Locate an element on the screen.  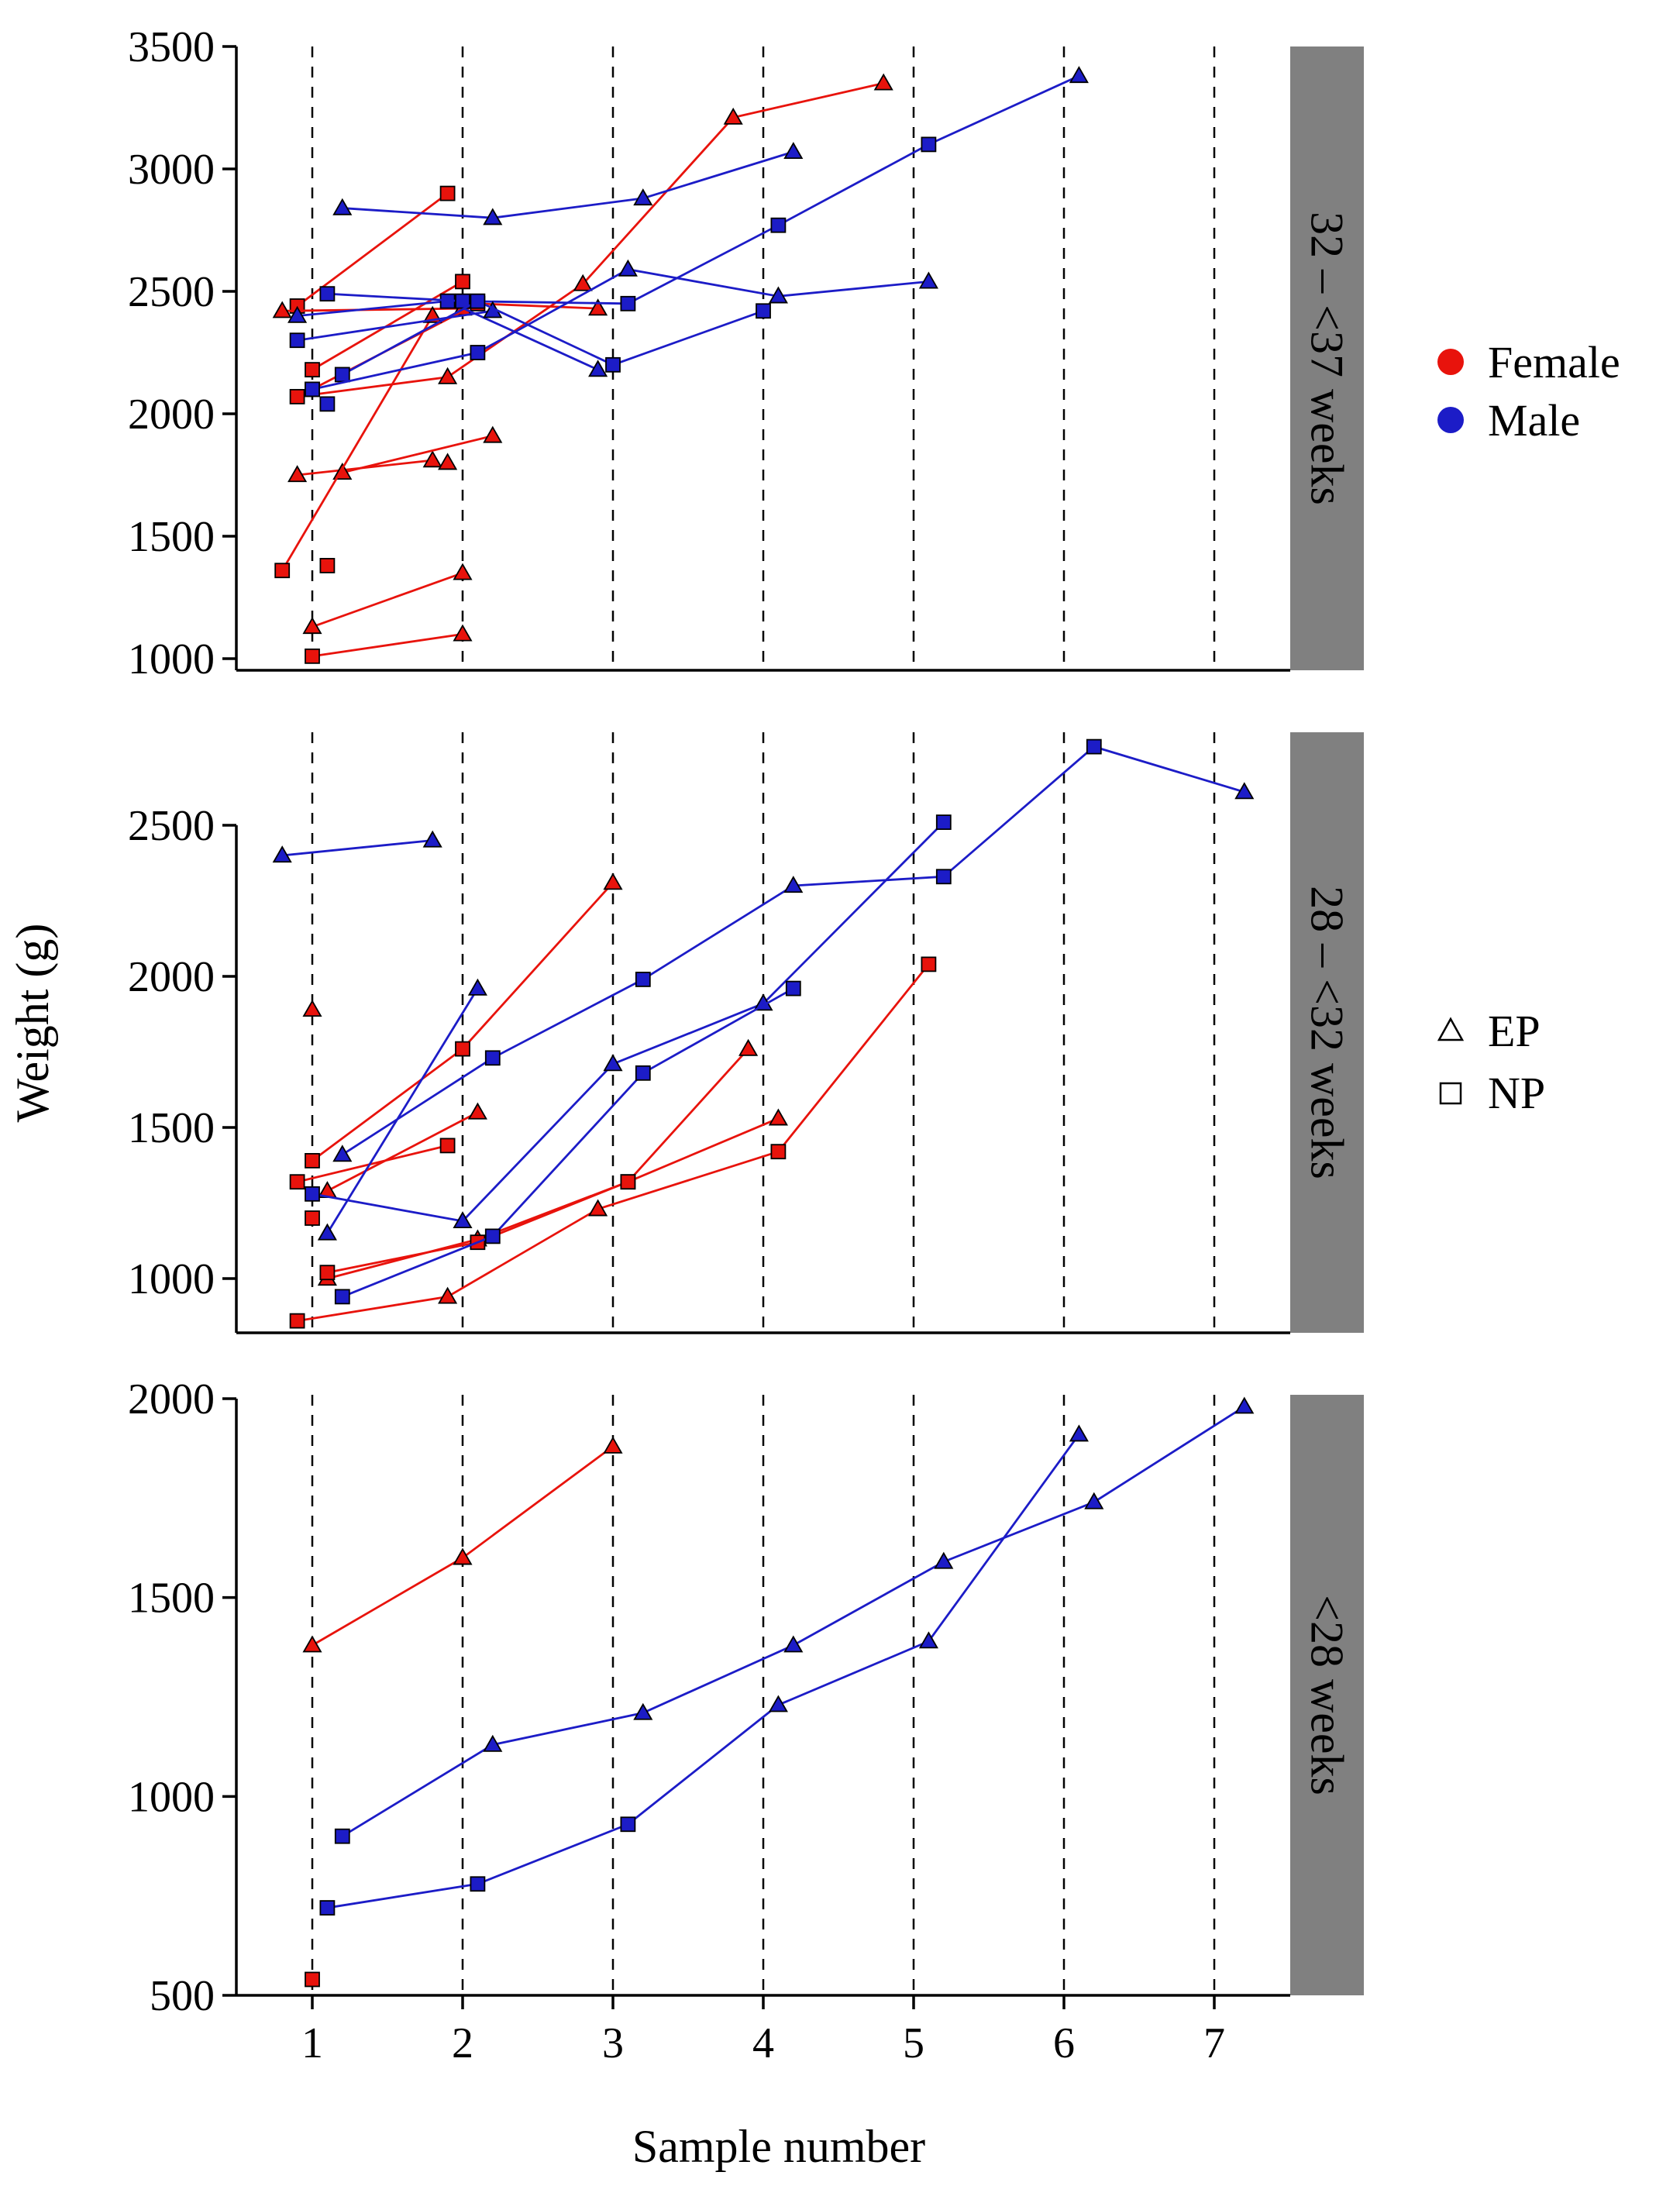
y-tick-label: 500 is located at coordinates (183, 1996).